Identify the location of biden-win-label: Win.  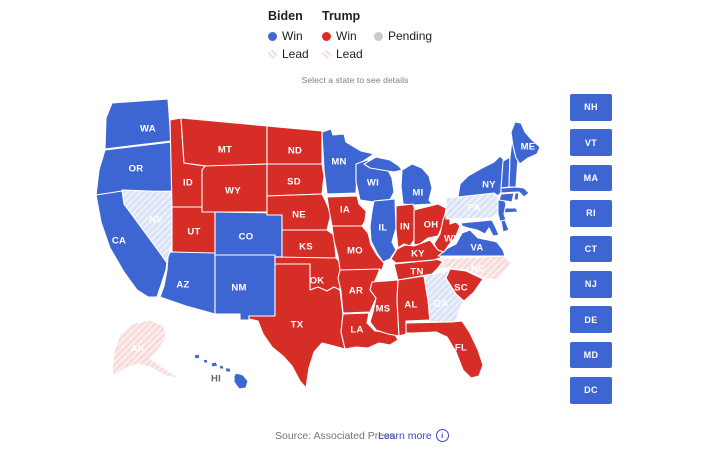
(292, 36).